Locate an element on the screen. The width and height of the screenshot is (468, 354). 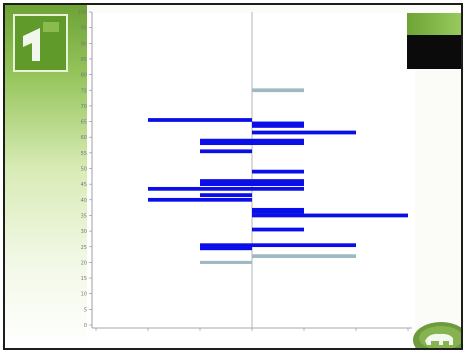
top-right-green-bar is located at coordinates (434, 24).